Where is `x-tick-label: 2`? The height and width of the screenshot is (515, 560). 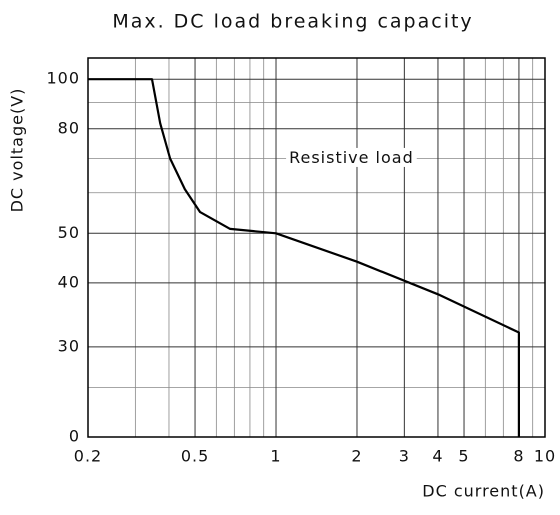
x-tick-label: 2 is located at coordinates (356, 456).